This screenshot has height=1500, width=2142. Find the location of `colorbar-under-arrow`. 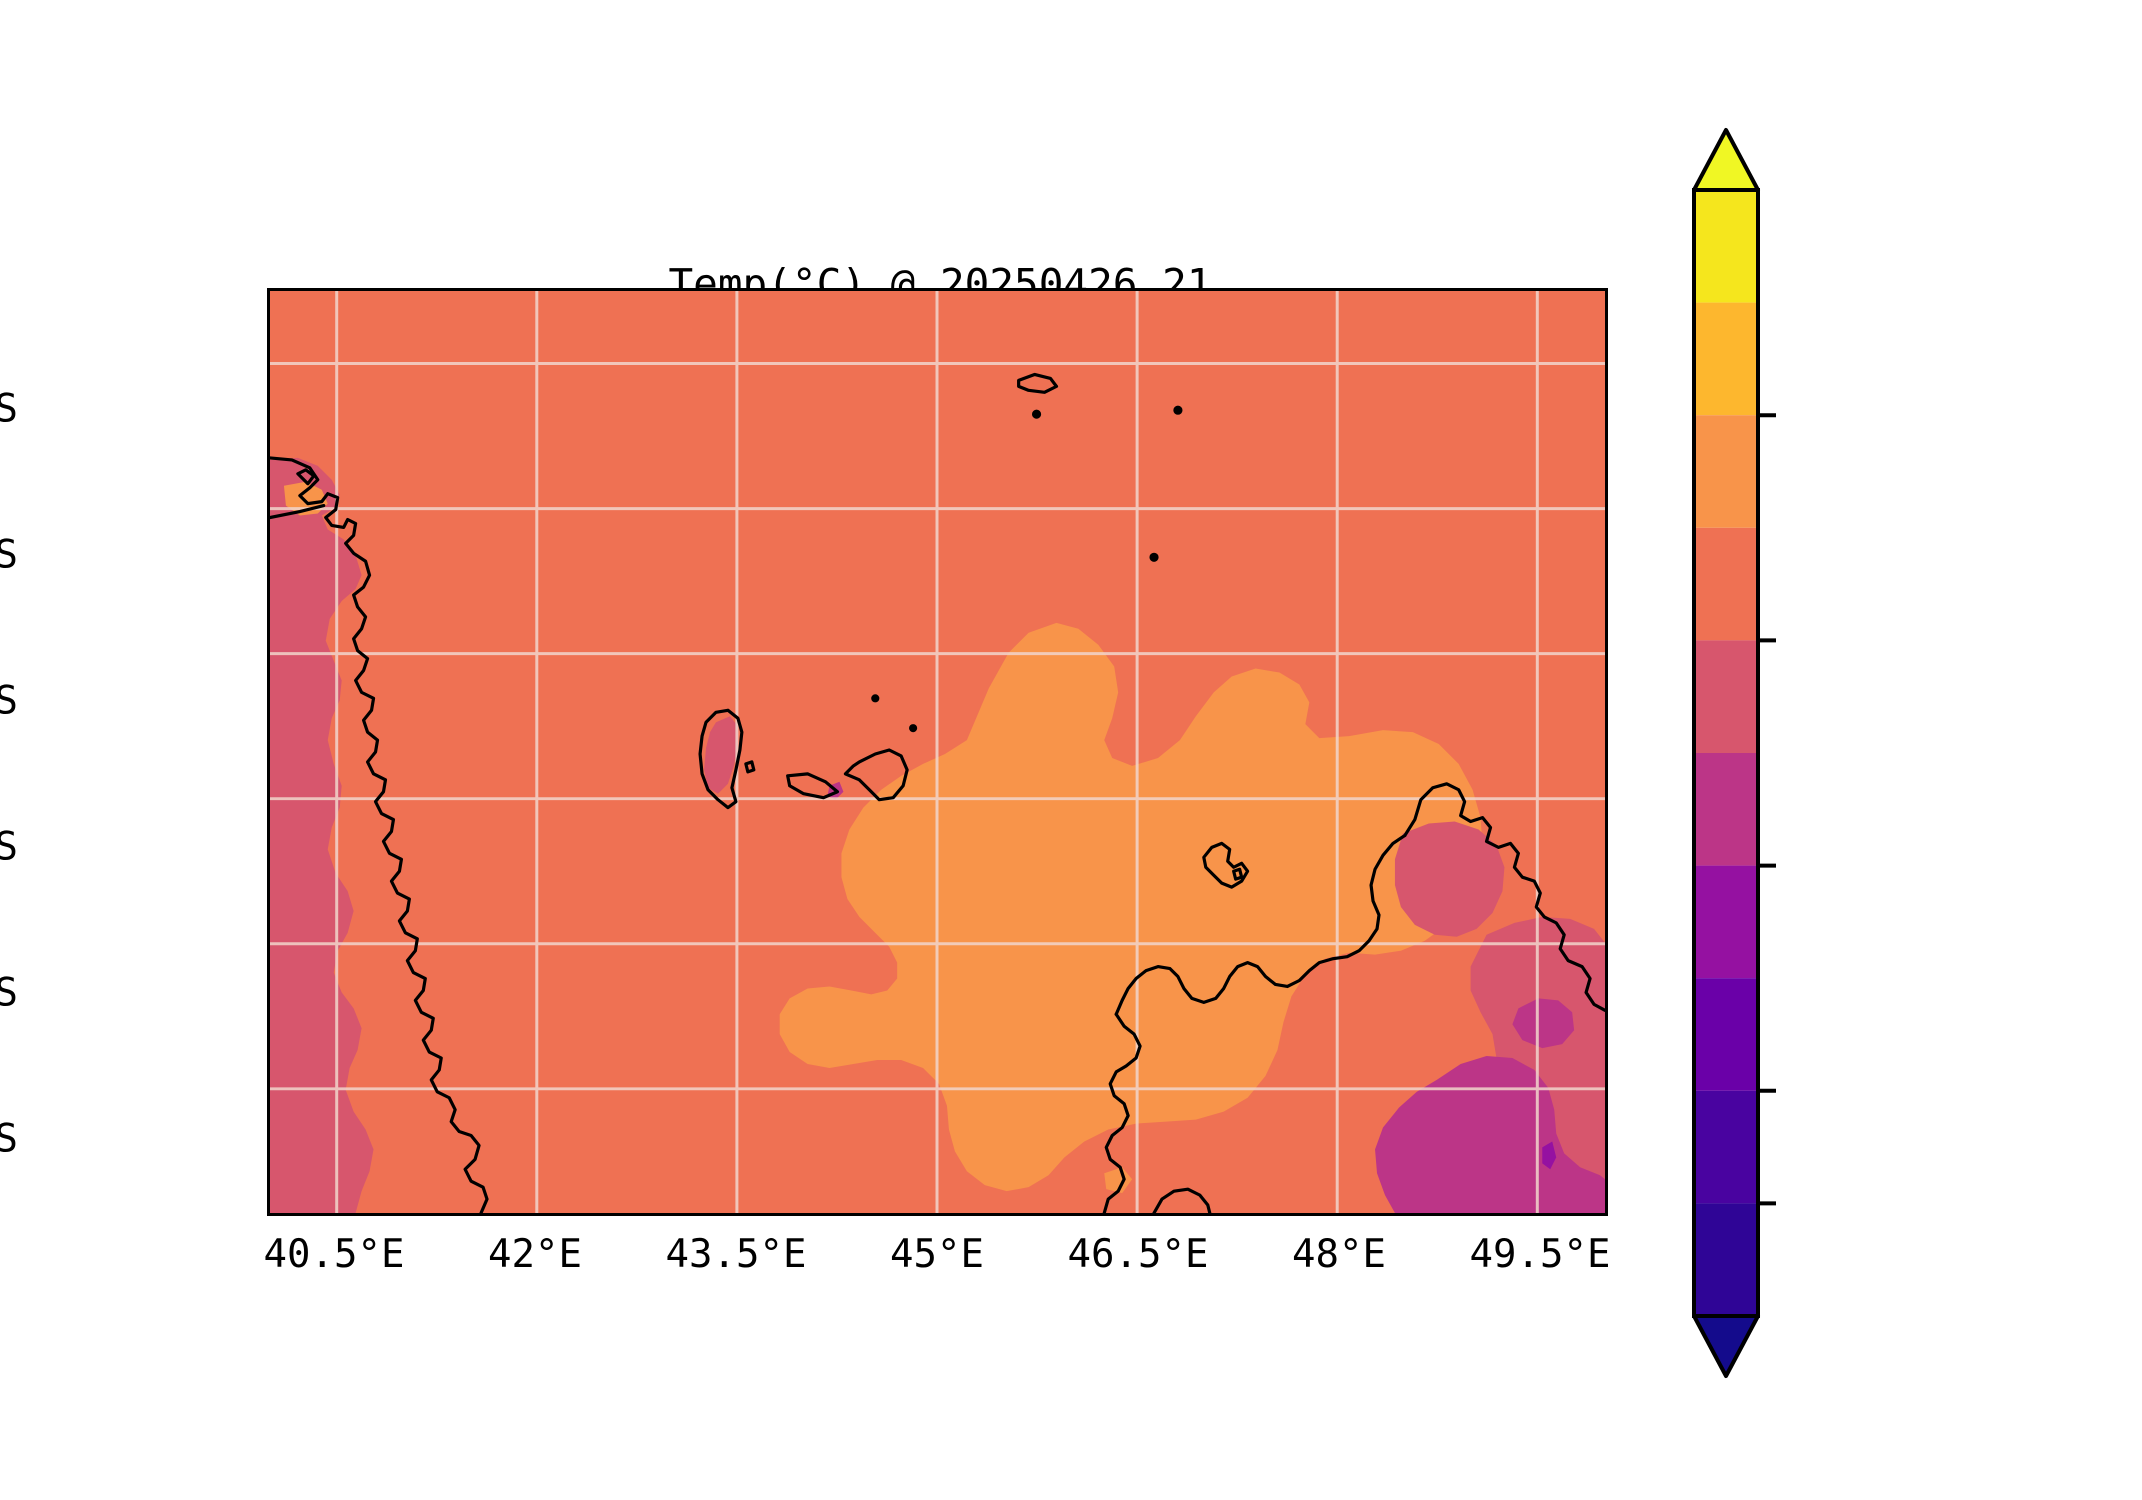

colorbar-under-arrow is located at coordinates (1726, 1346).